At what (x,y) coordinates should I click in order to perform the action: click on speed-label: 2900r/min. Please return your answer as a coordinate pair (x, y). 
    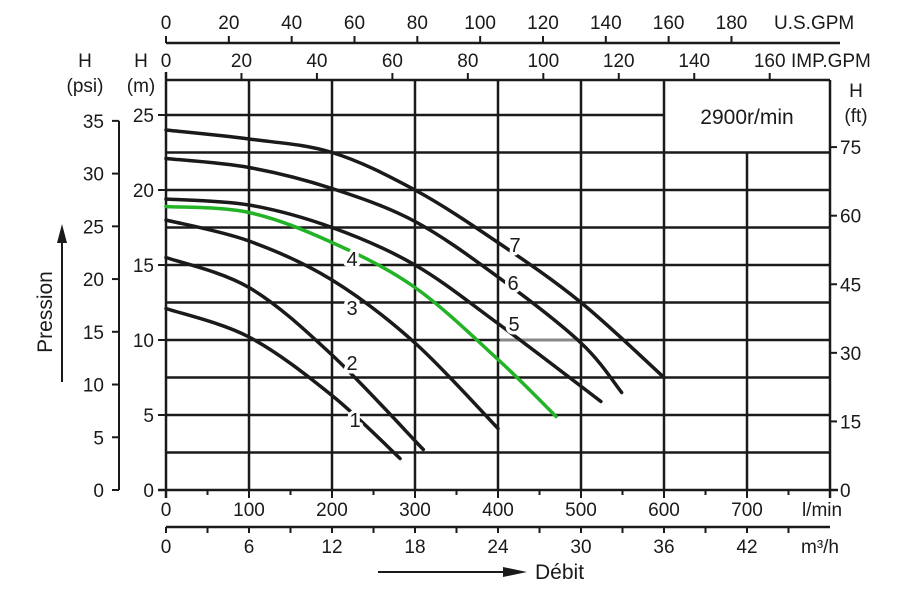
    Looking at the image, I should click on (746, 117).